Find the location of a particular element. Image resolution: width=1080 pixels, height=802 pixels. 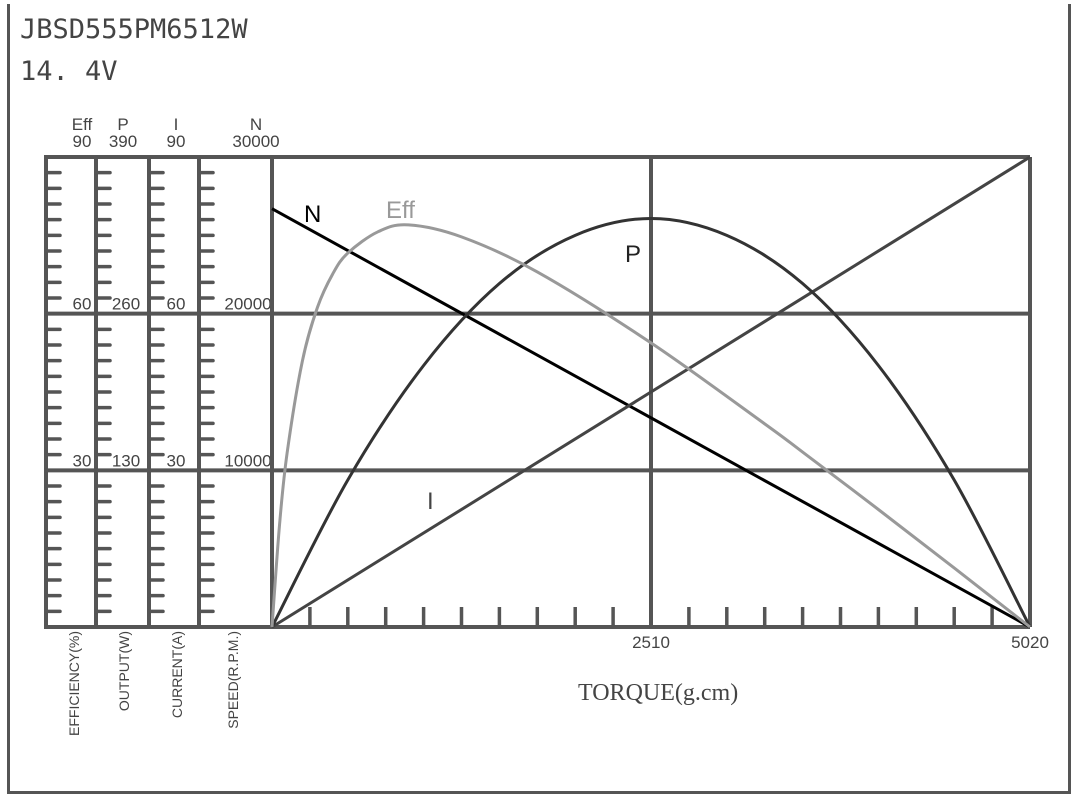

axis-tick-label-p: 260 is located at coordinates (126, 304).